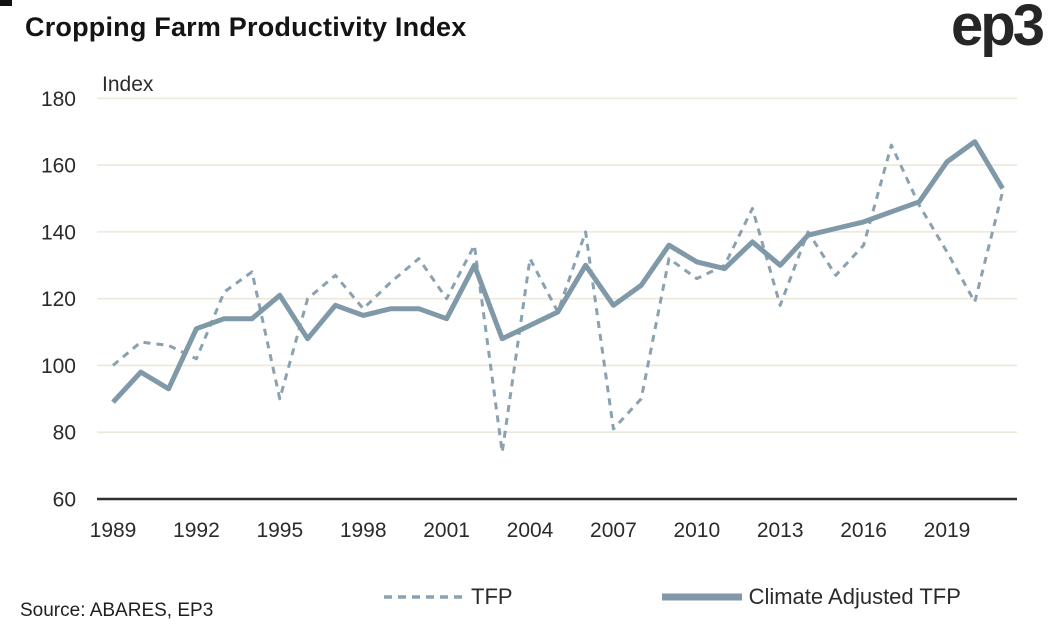  What do you see at coordinates (530, 530) in the screenshot?
I see `x-tick-label: 2004` at bounding box center [530, 530].